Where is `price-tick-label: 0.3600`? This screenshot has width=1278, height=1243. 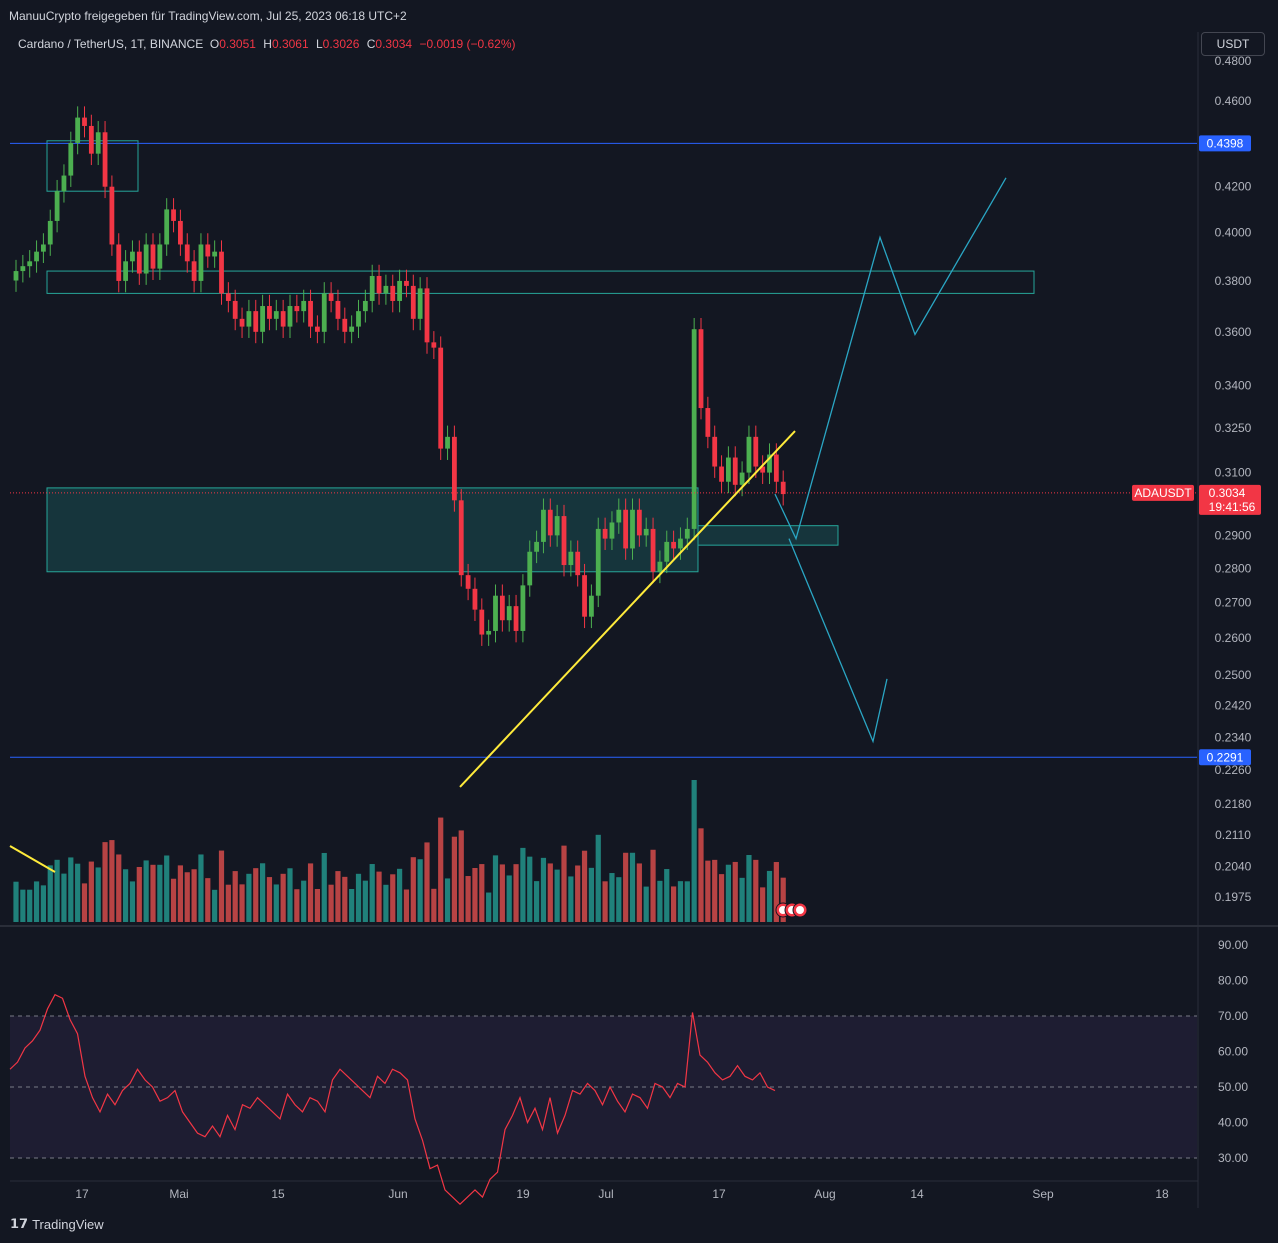
price-tick-label: 0.3600 is located at coordinates (1233, 332).